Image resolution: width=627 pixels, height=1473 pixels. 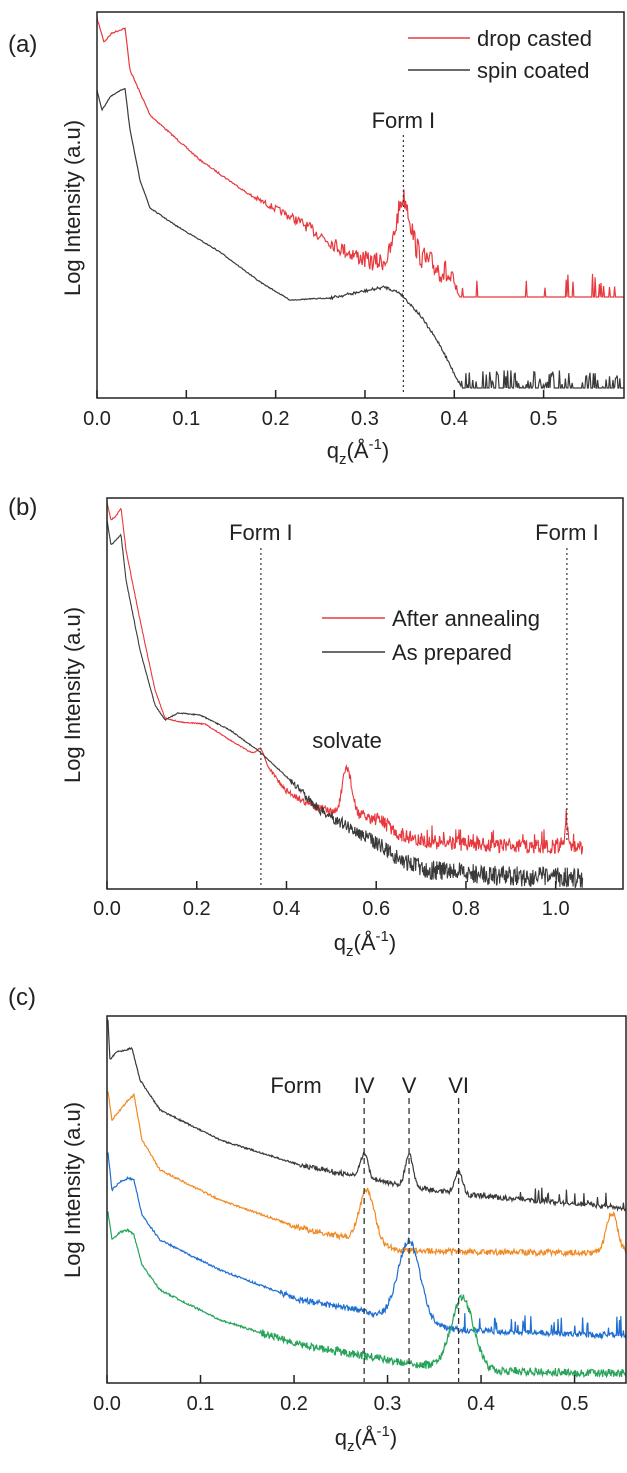 What do you see at coordinates (340, 1395) in the screenshot?
I see `panel-c-x-ticks: 0.0 0.1 0.2 0.3 0.4 0.5` at bounding box center [340, 1395].